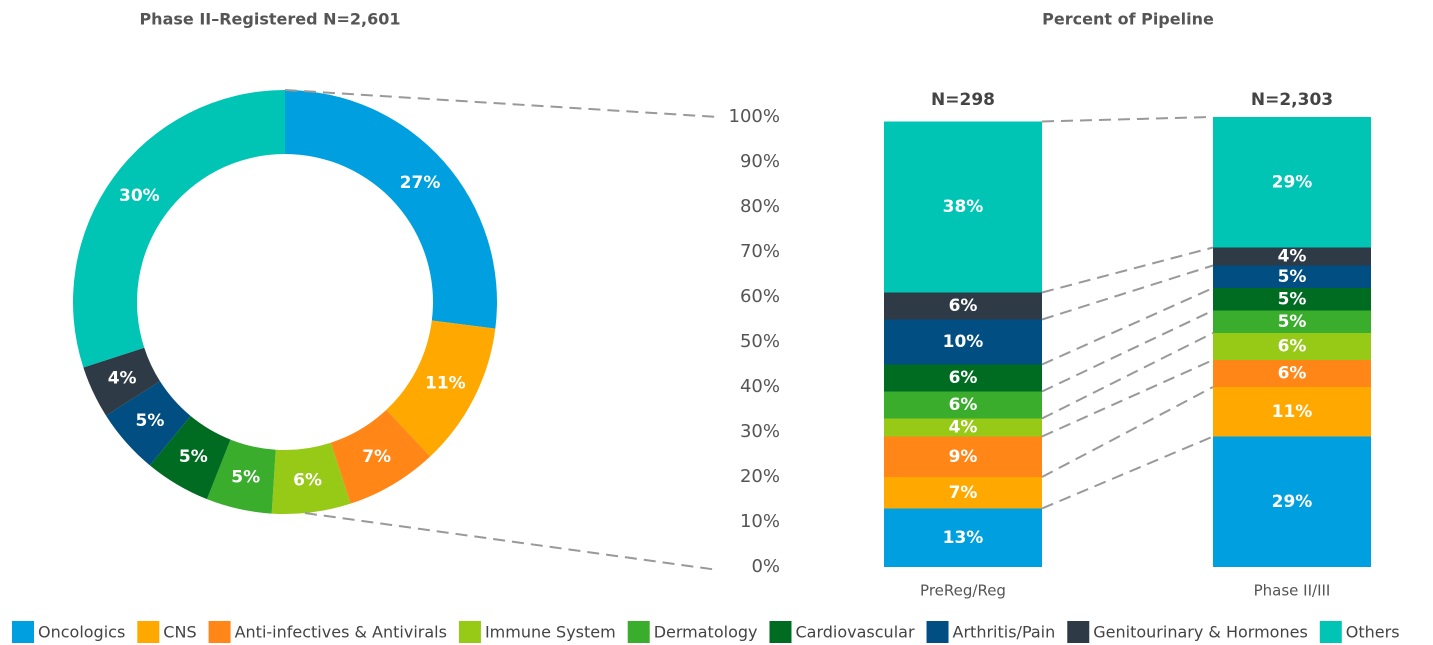 Image resolution: width=1433 pixels, height=645 pixels. What do you see at coordinates (1200, 632) in the screenshot?
I see `legend-label: Genitourinary & Hormones` at bounding box center [1200, 632].